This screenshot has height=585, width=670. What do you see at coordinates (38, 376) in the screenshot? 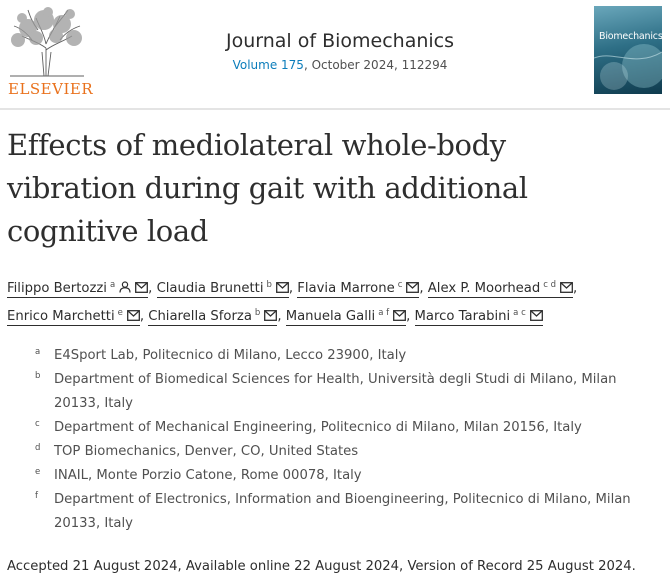
I see `affiliation-mark: b` at bounding box center [38, 376].